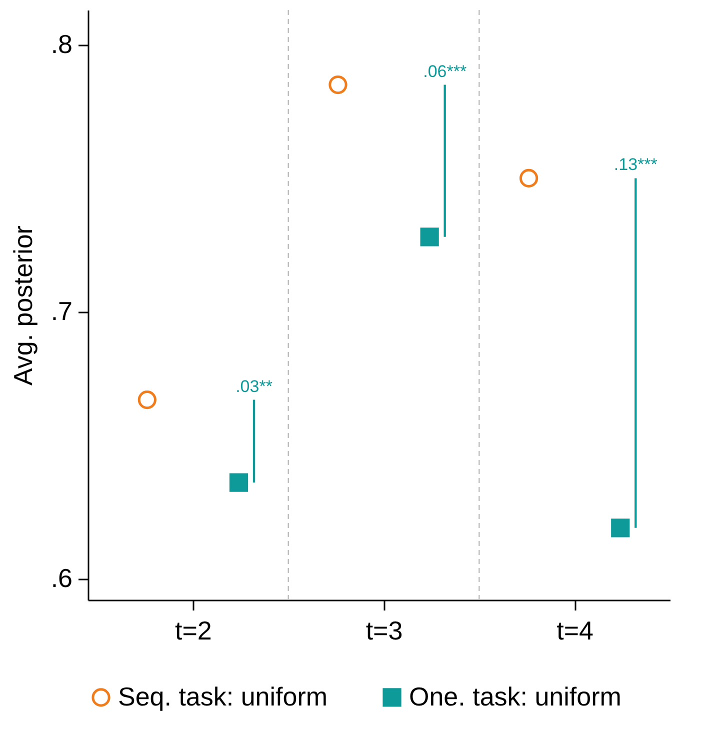 This screenshot has height=742, width=701. What do you see at coordinates (254, 386) in the screenshot?
I see `annotation: .03**` at bounding box center [254, 386].